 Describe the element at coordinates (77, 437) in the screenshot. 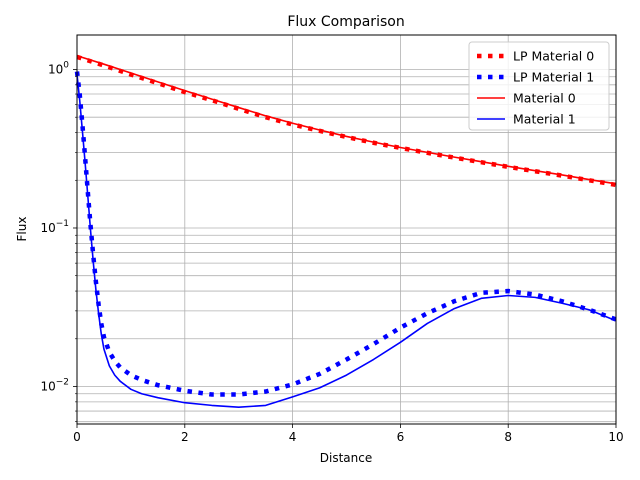

I see `x-tick-label: 0` at that location.